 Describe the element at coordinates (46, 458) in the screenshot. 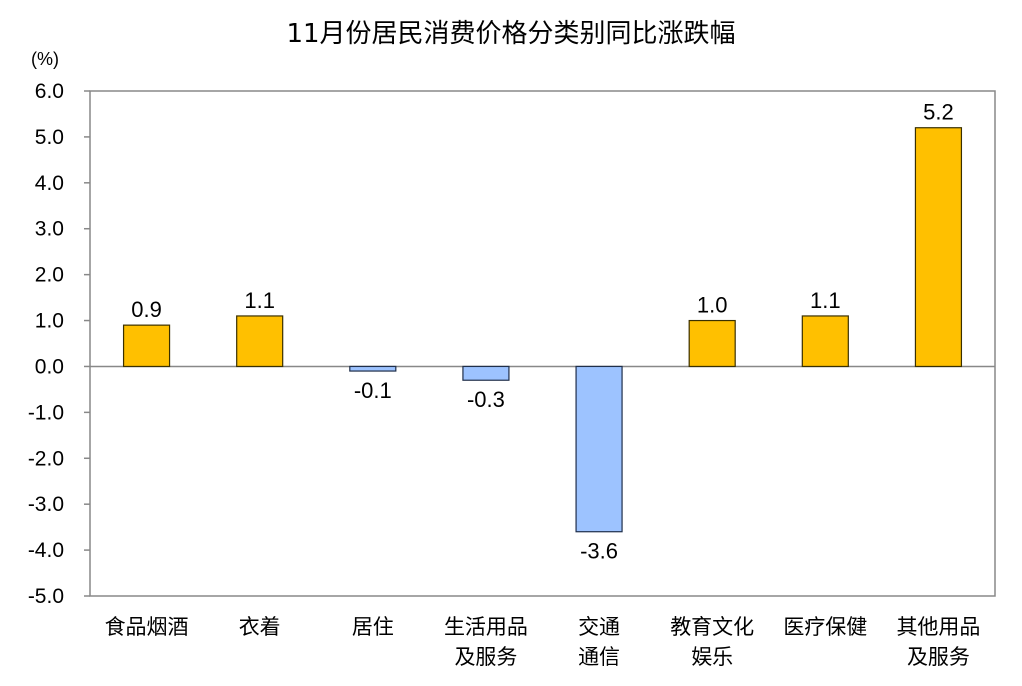

I see `y-tick-label: -2.0` at that location.